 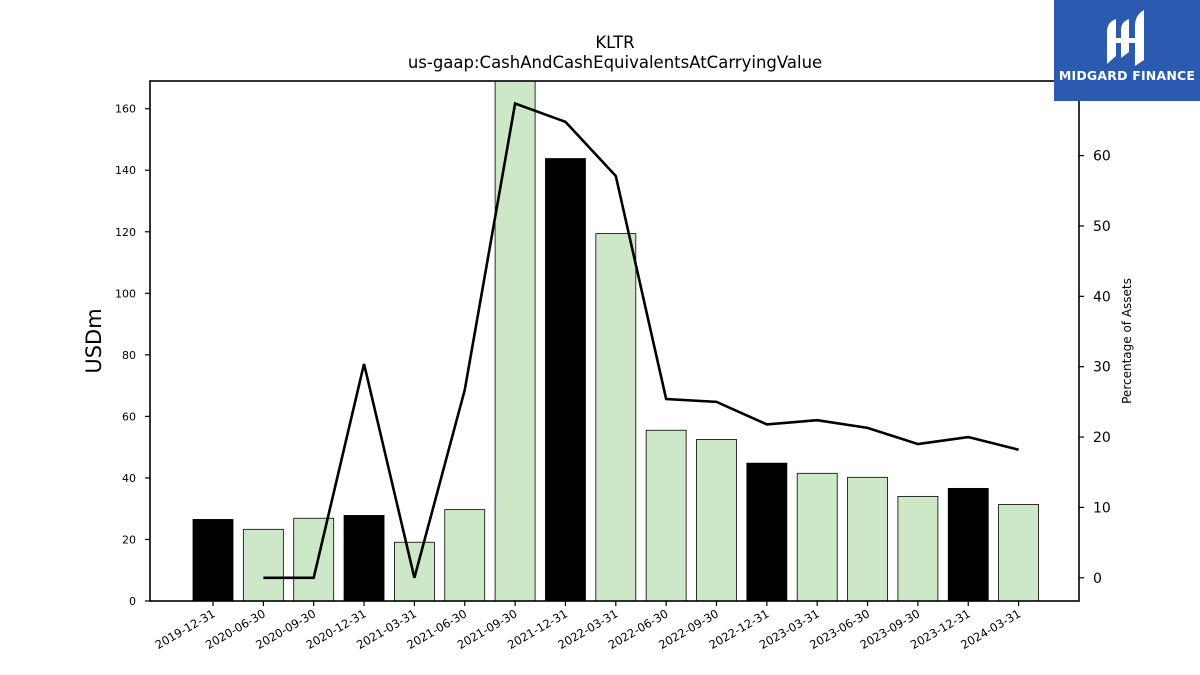 What do you see at coordinates (1102, 227) in the screenshot?
I see `y2-tick-label: 50` at bounding box center [1102, 227].